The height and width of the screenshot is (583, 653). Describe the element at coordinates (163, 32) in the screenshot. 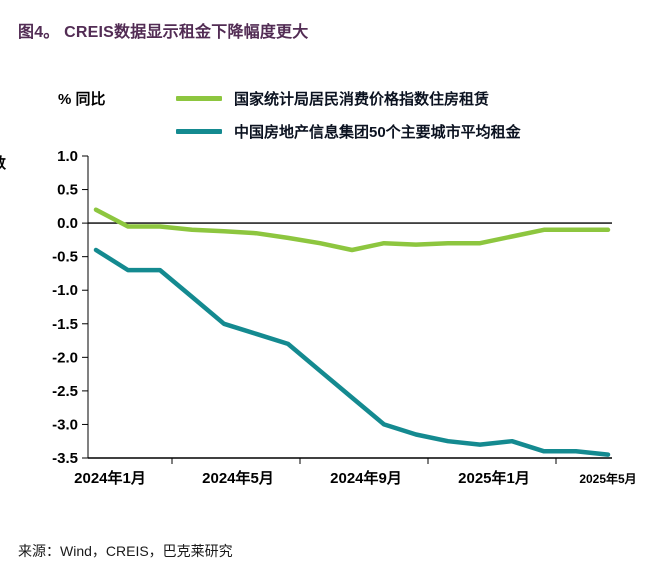

I see `figure-title: 图4。 CREIS数据显示租金下降幅度更大` at that location.